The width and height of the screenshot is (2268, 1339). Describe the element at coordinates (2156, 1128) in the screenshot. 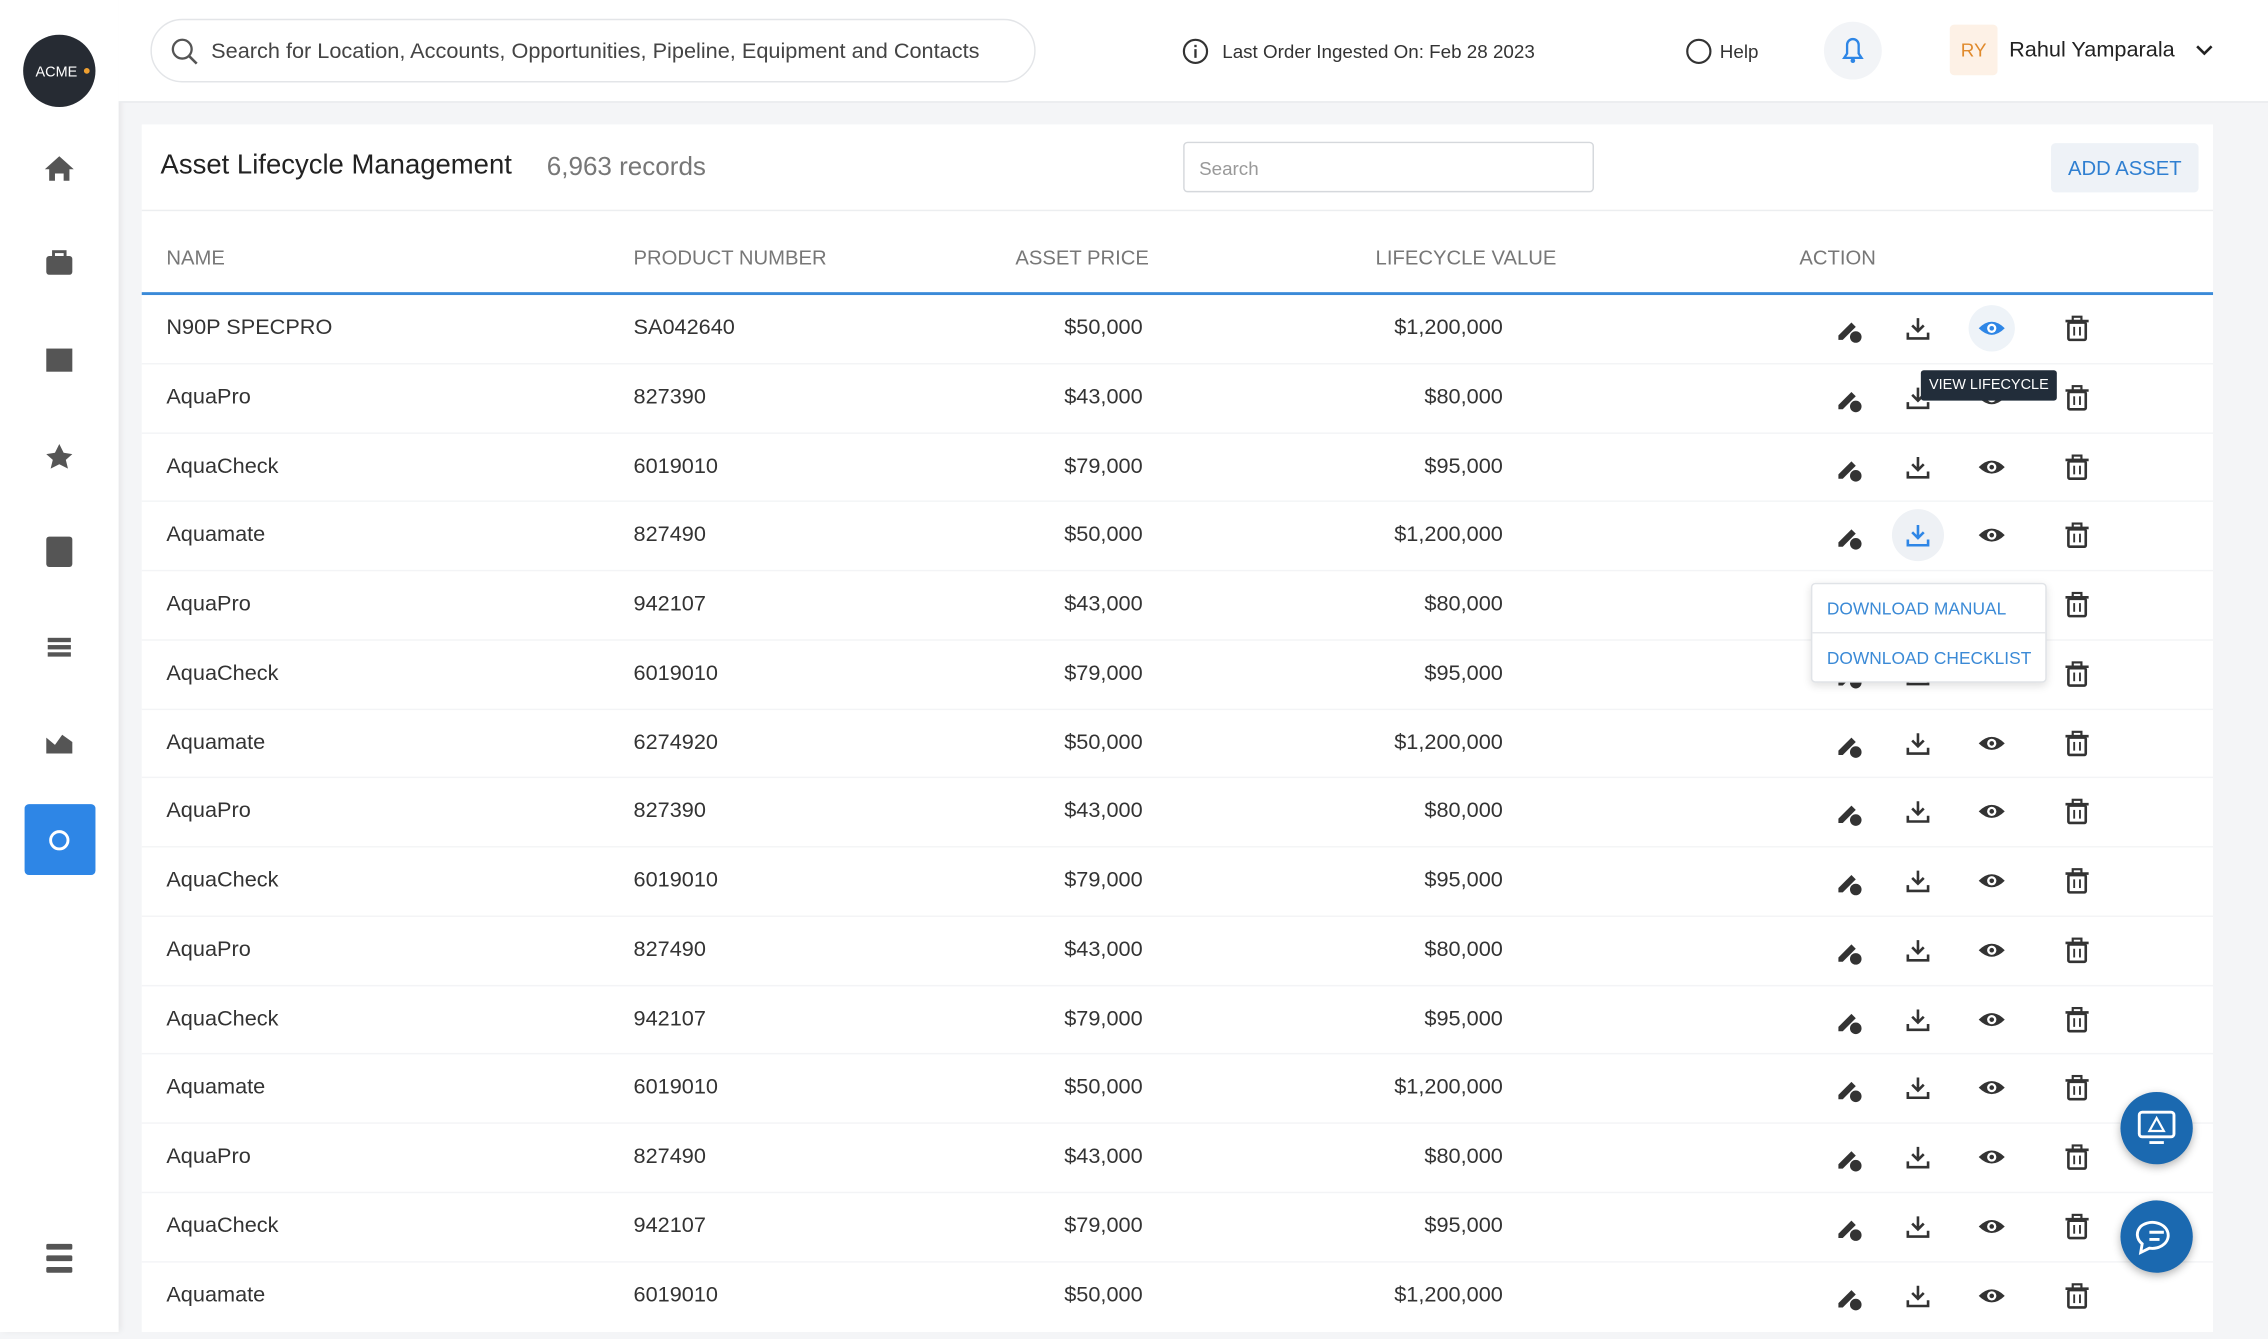

I see `screen-share-button` at that location.